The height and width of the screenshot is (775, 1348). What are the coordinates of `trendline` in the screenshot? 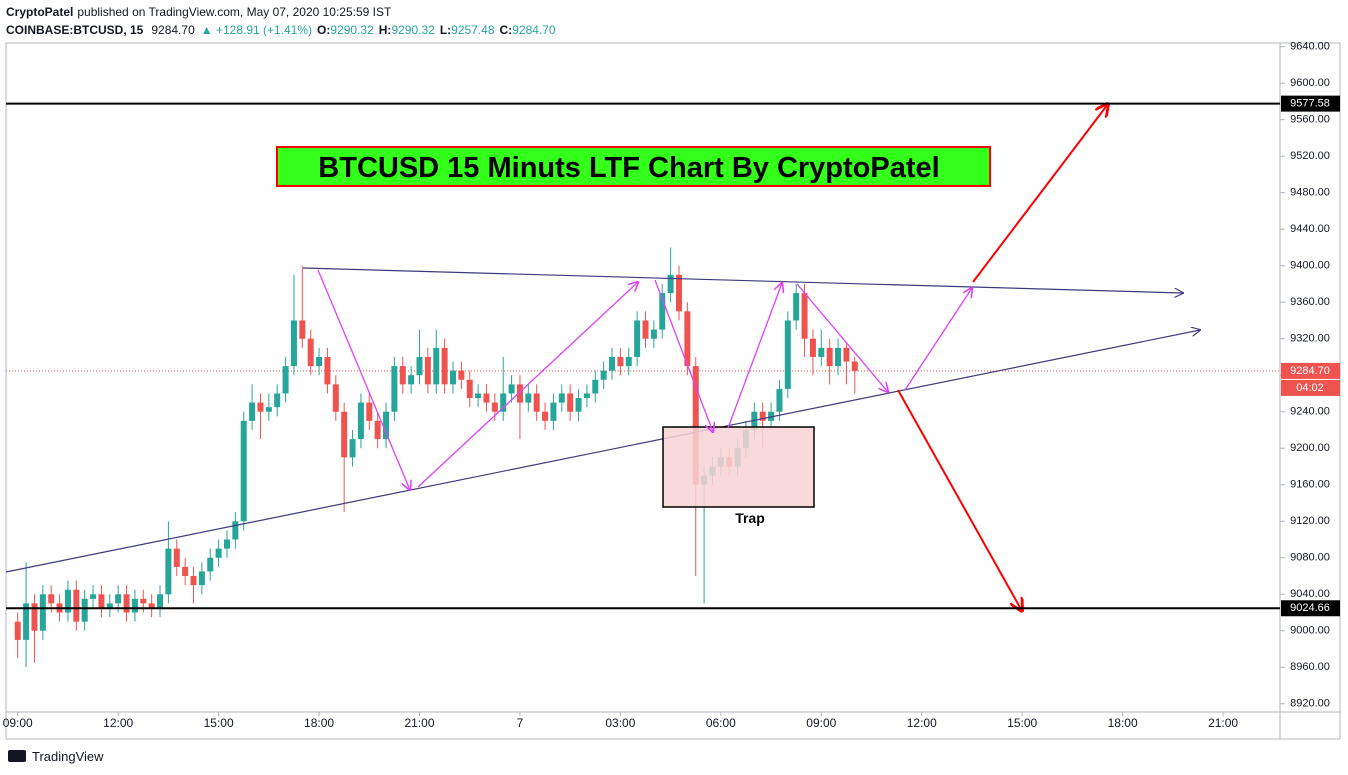 It's located at (742, 280).